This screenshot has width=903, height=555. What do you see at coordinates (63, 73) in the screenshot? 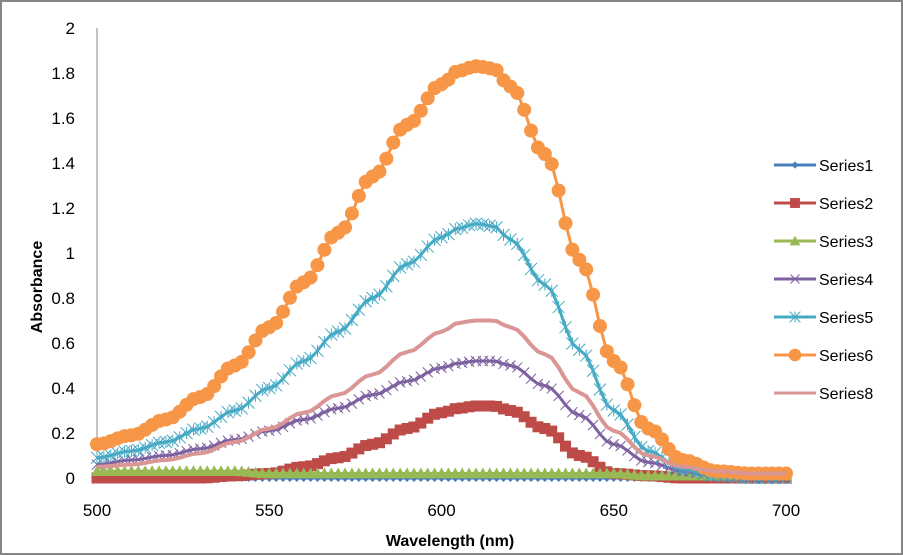
I see `y-tick-label: 1.8` at bounding box center [63, 73].